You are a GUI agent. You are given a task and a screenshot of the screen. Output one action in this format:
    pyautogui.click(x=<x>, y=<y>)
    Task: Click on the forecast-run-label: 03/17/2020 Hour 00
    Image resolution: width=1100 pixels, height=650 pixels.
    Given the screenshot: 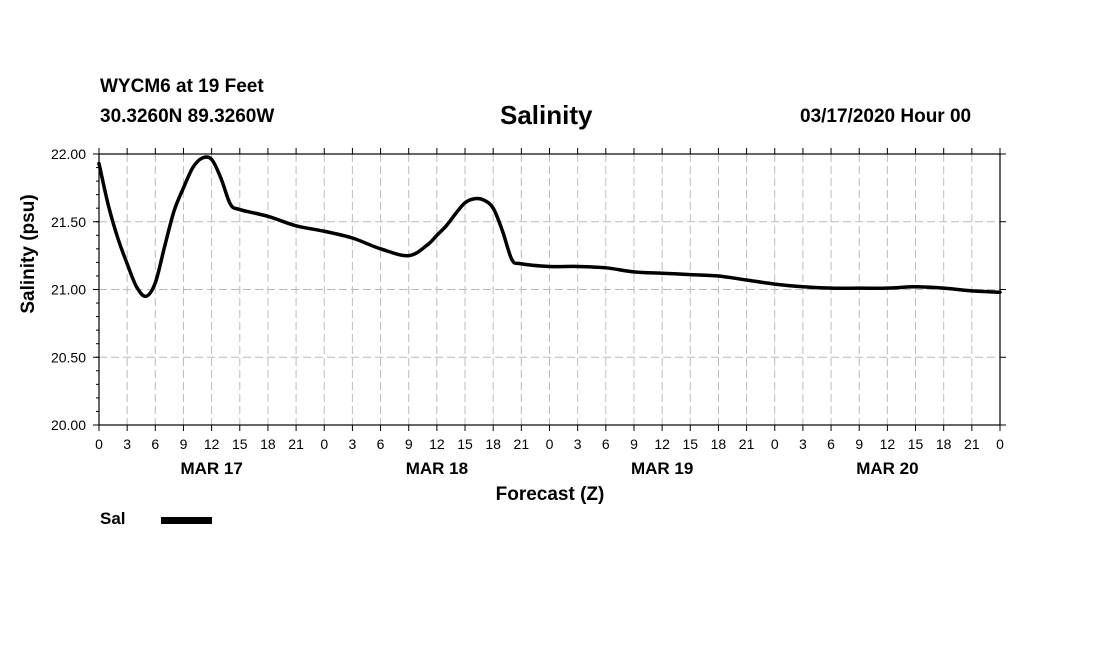 What is the action you would take?
    pyautogui.click(x=886, y=116)
    